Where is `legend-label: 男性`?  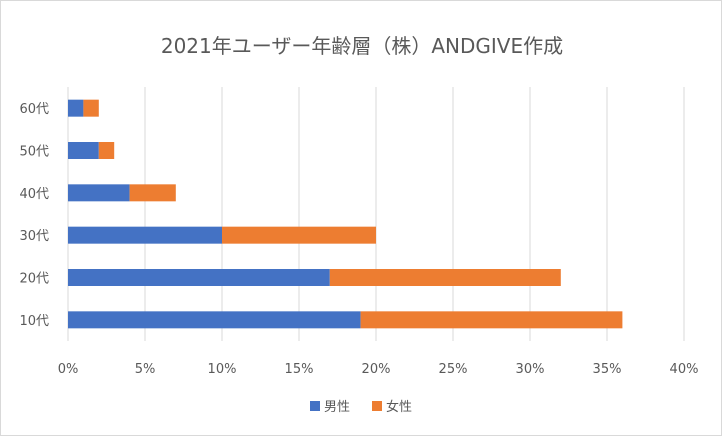 legend-label: 男性 is located at coordinates (337, 407).